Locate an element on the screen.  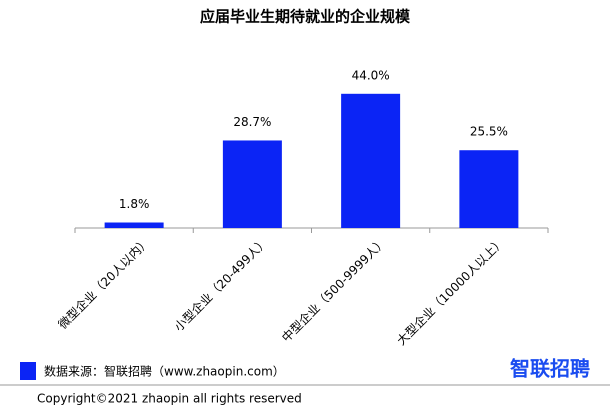
x-tick-label: 中型企业（500-9999人） is located at coordinates (333, 289).